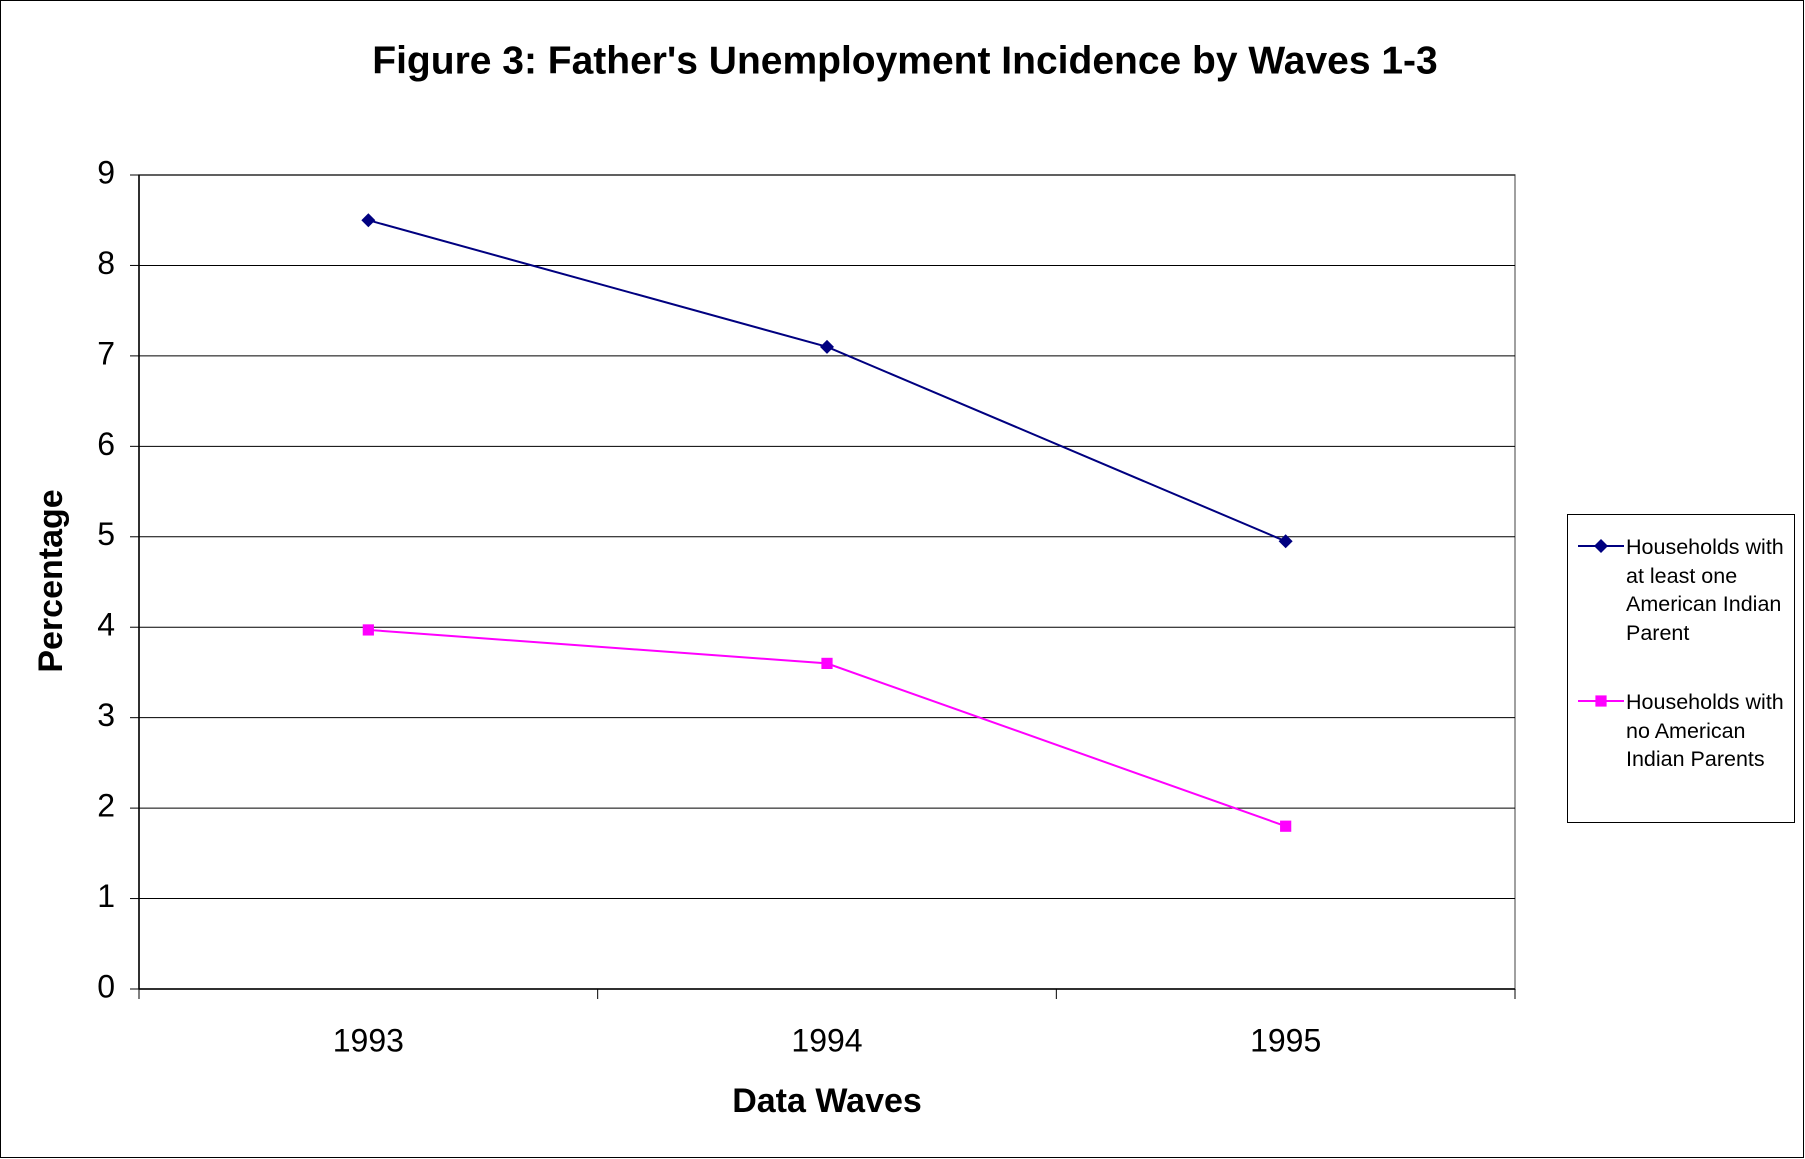  Describe the element at coordinates (106, 896) in the screenshot. I see `y-tick-label: 1` at that location.